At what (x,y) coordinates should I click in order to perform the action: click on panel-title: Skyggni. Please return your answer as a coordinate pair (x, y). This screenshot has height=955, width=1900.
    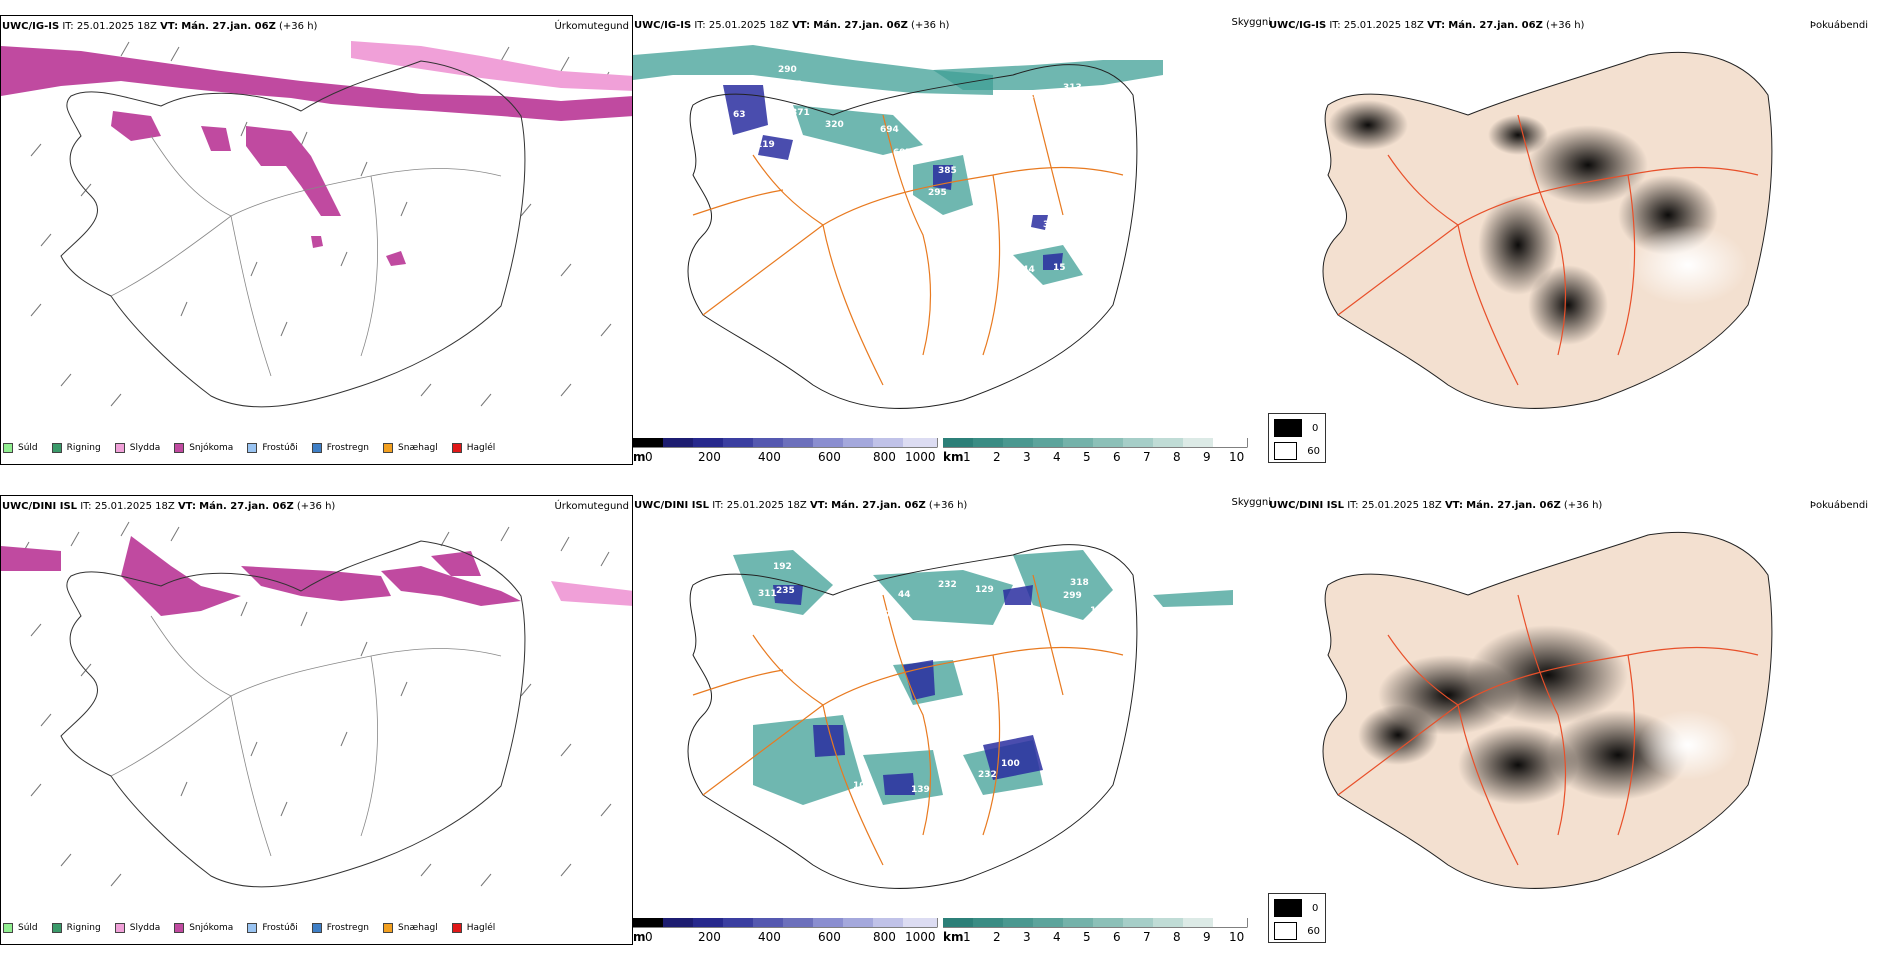
    Looking at the image, I should click on (1251, 22).